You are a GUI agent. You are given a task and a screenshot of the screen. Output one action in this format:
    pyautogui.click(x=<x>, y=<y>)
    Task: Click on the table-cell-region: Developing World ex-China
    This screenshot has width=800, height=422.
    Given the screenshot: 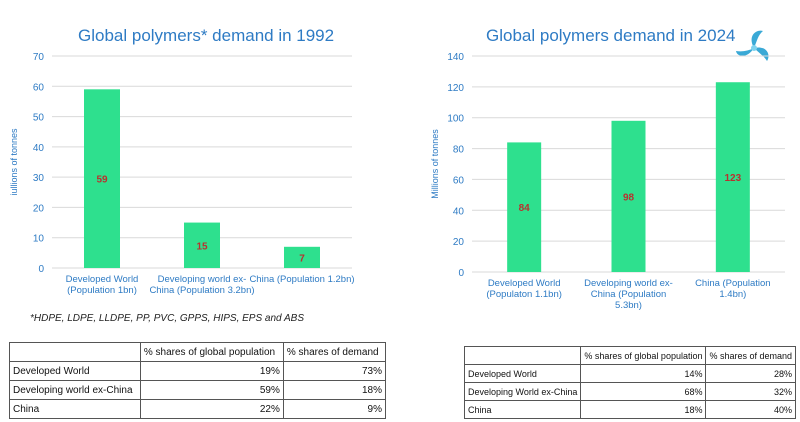 What is the action you would take?
    pyautogui.click(x=522, y=391)
    